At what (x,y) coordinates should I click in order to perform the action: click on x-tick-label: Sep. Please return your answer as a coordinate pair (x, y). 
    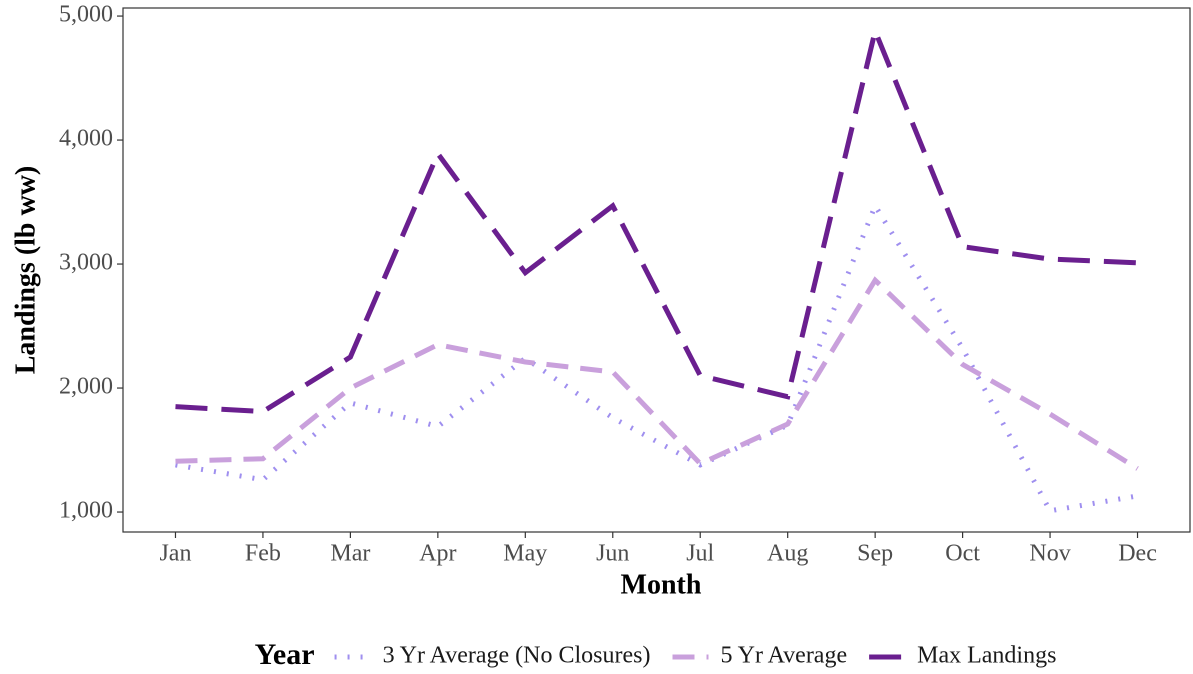
    Looking at the image, I should click on (875, 554).